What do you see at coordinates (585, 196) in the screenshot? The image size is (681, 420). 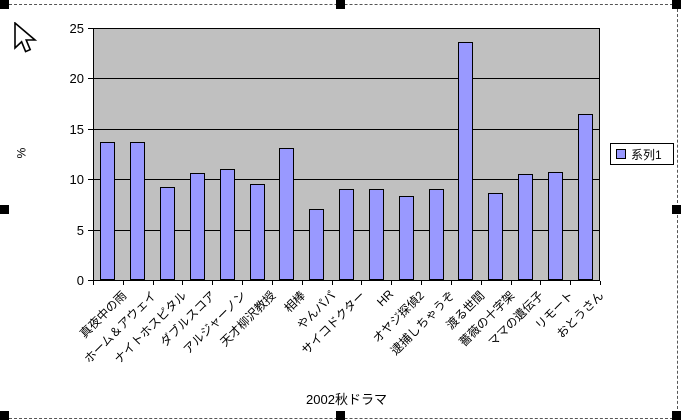 I see `chart-bar-おとうさん` at bounding box center [585, 196].